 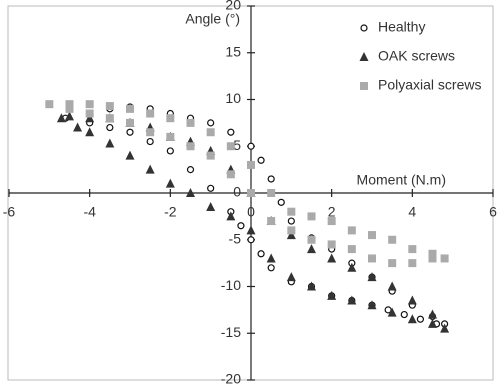 What do you see at coordinates (231, 378) in the screenshot?
I see `y-tick-label: -20` at bounding box center [231, 378].